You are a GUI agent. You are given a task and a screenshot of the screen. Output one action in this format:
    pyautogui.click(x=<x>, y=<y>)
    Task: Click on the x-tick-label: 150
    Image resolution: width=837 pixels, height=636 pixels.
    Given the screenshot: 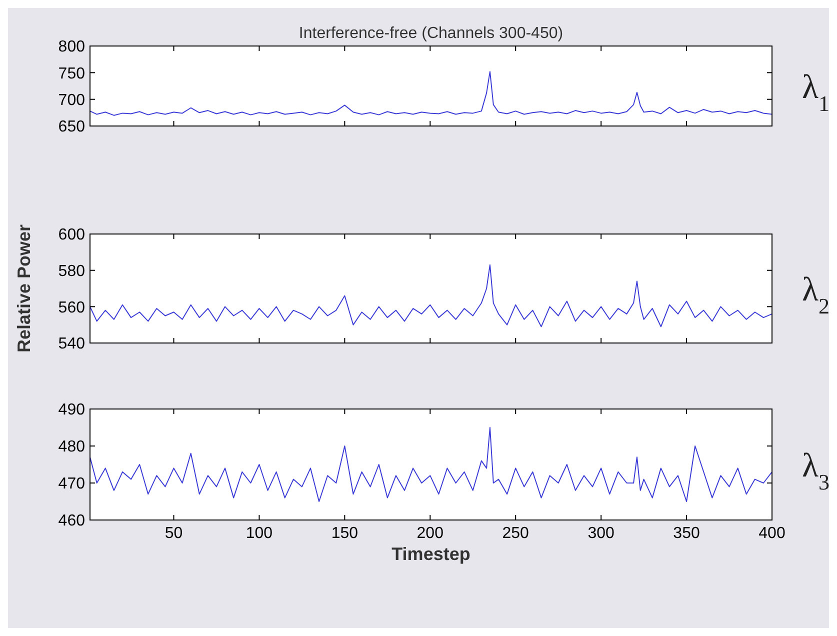 What is the action you would take?
    pyautogui.click(x=344, y=533)
    